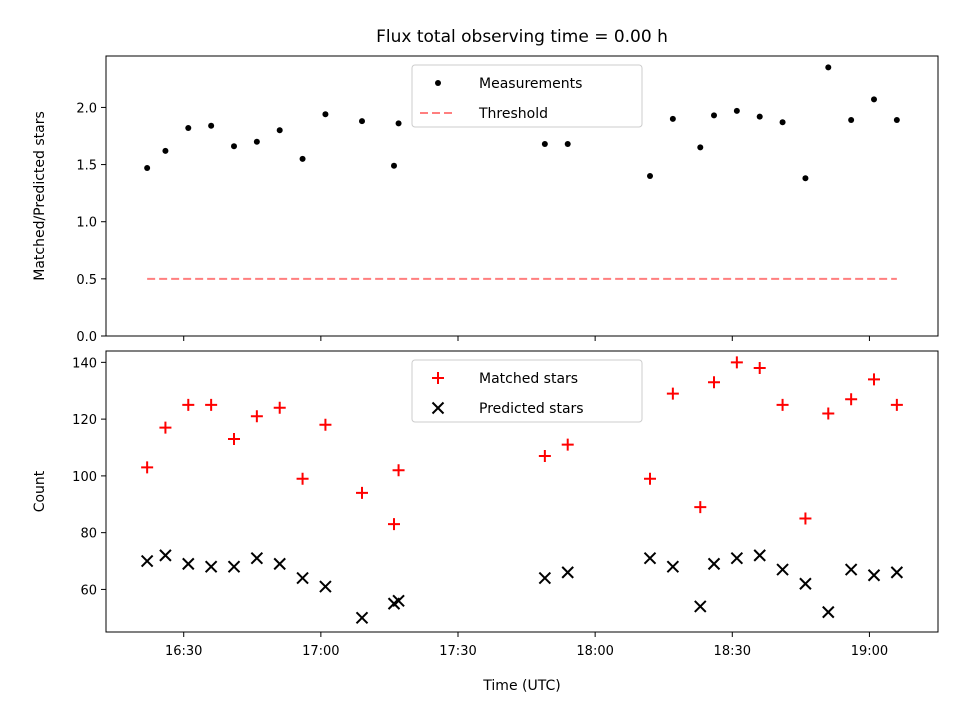  I want to click on legend: Measurements Threshold, so click(527, 96).